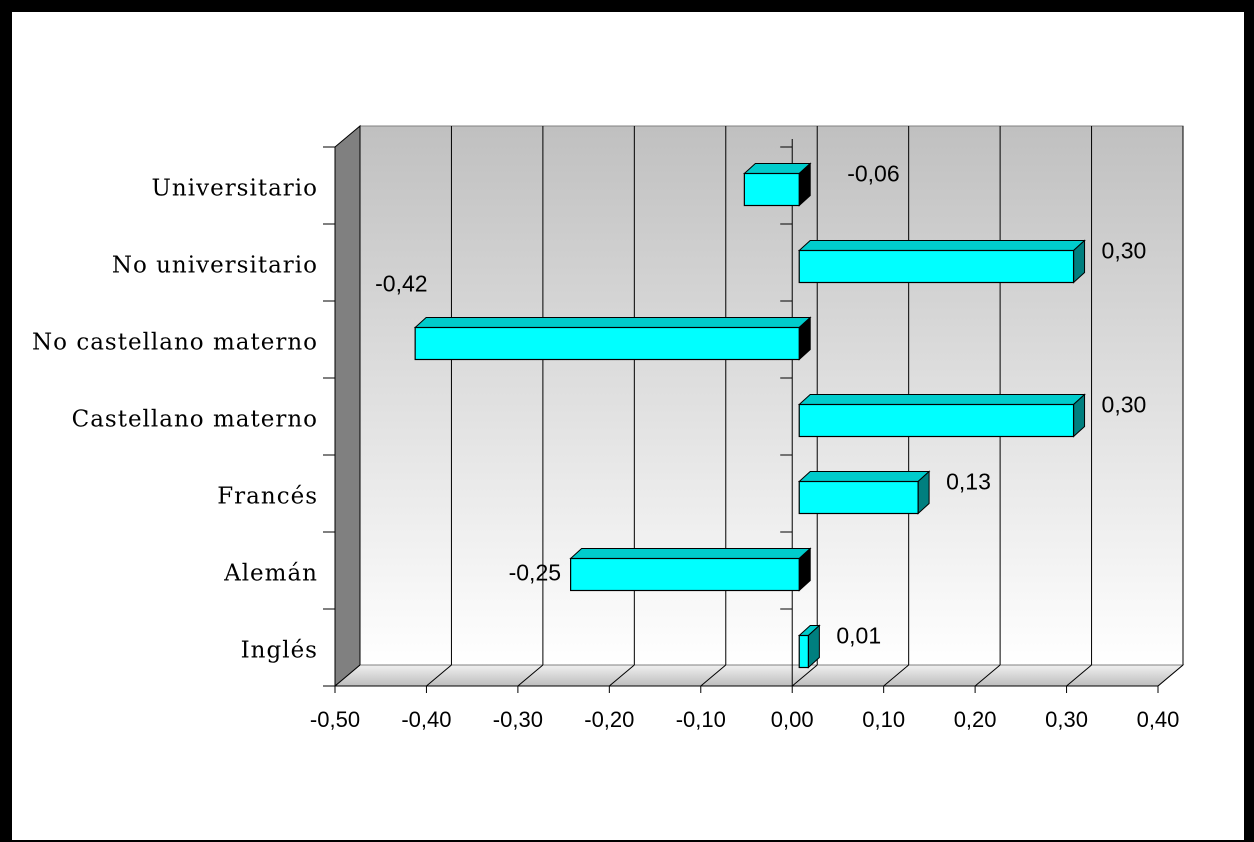  Describe the element at coordinates (335, 719) in the screenshot. I see `x-tick-label: -0,50` at that location.